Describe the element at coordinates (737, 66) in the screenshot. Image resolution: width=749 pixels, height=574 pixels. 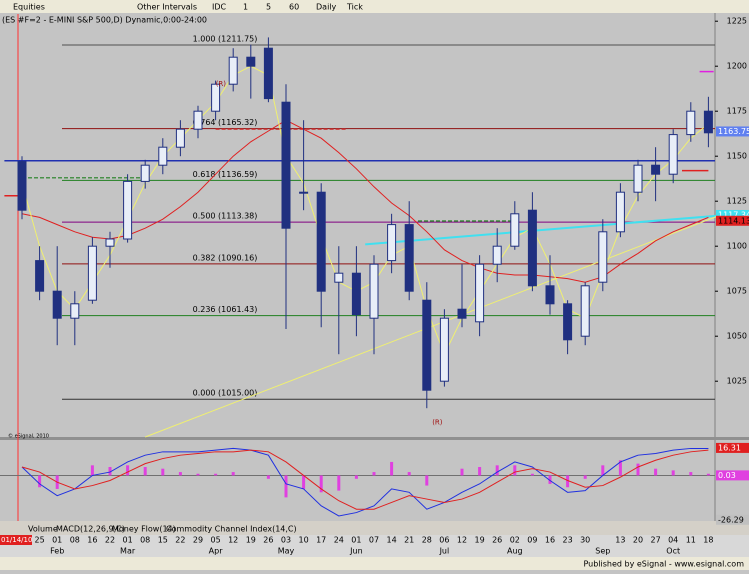
I see `y-tick-label: 1200` at that location.